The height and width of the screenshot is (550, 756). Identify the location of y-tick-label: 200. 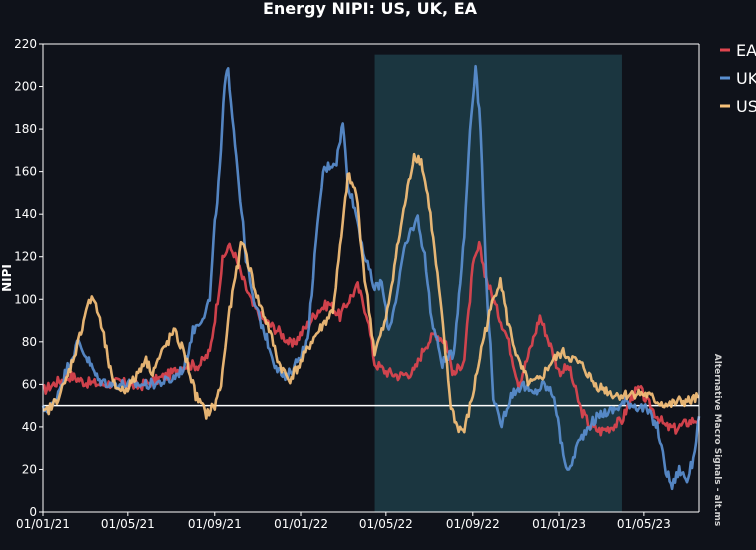
(25, 87).